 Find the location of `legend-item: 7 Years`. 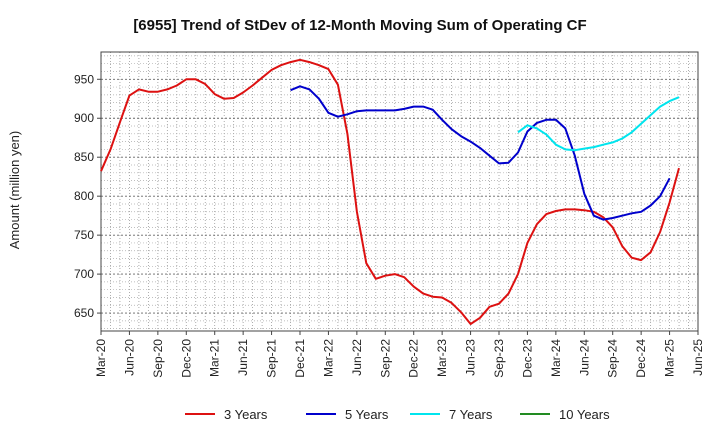

legend-item: 7 Years is located at coordinates (451, 414).